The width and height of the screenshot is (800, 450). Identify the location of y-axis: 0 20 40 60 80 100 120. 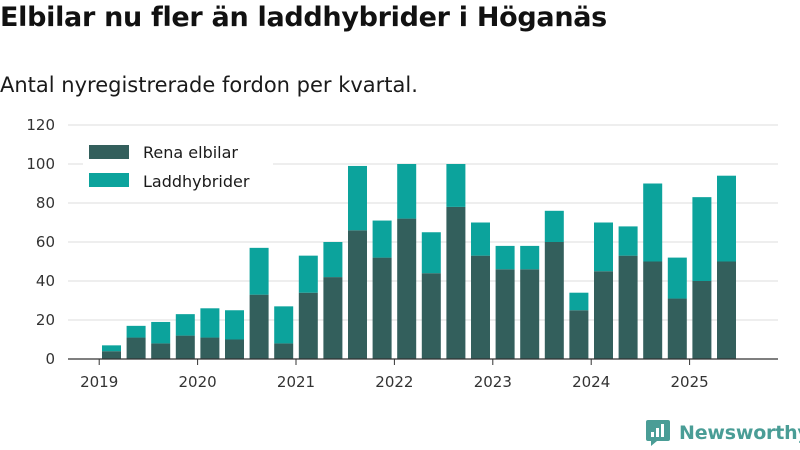
(40, 242).